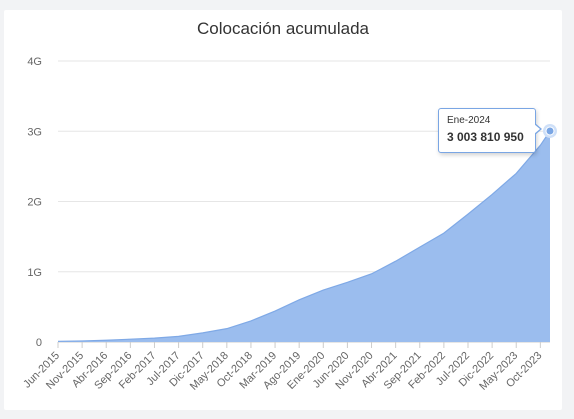  I want to click on y-tick-label: 3G, so click(34, 132).